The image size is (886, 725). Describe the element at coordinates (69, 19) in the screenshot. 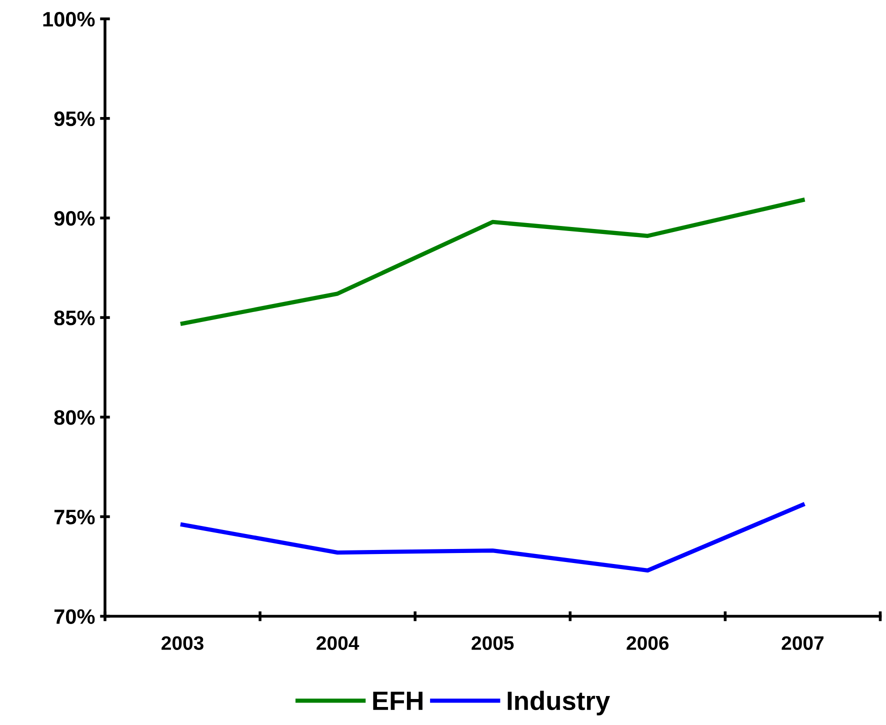

I see `y-tick-label: 100%` at that location.